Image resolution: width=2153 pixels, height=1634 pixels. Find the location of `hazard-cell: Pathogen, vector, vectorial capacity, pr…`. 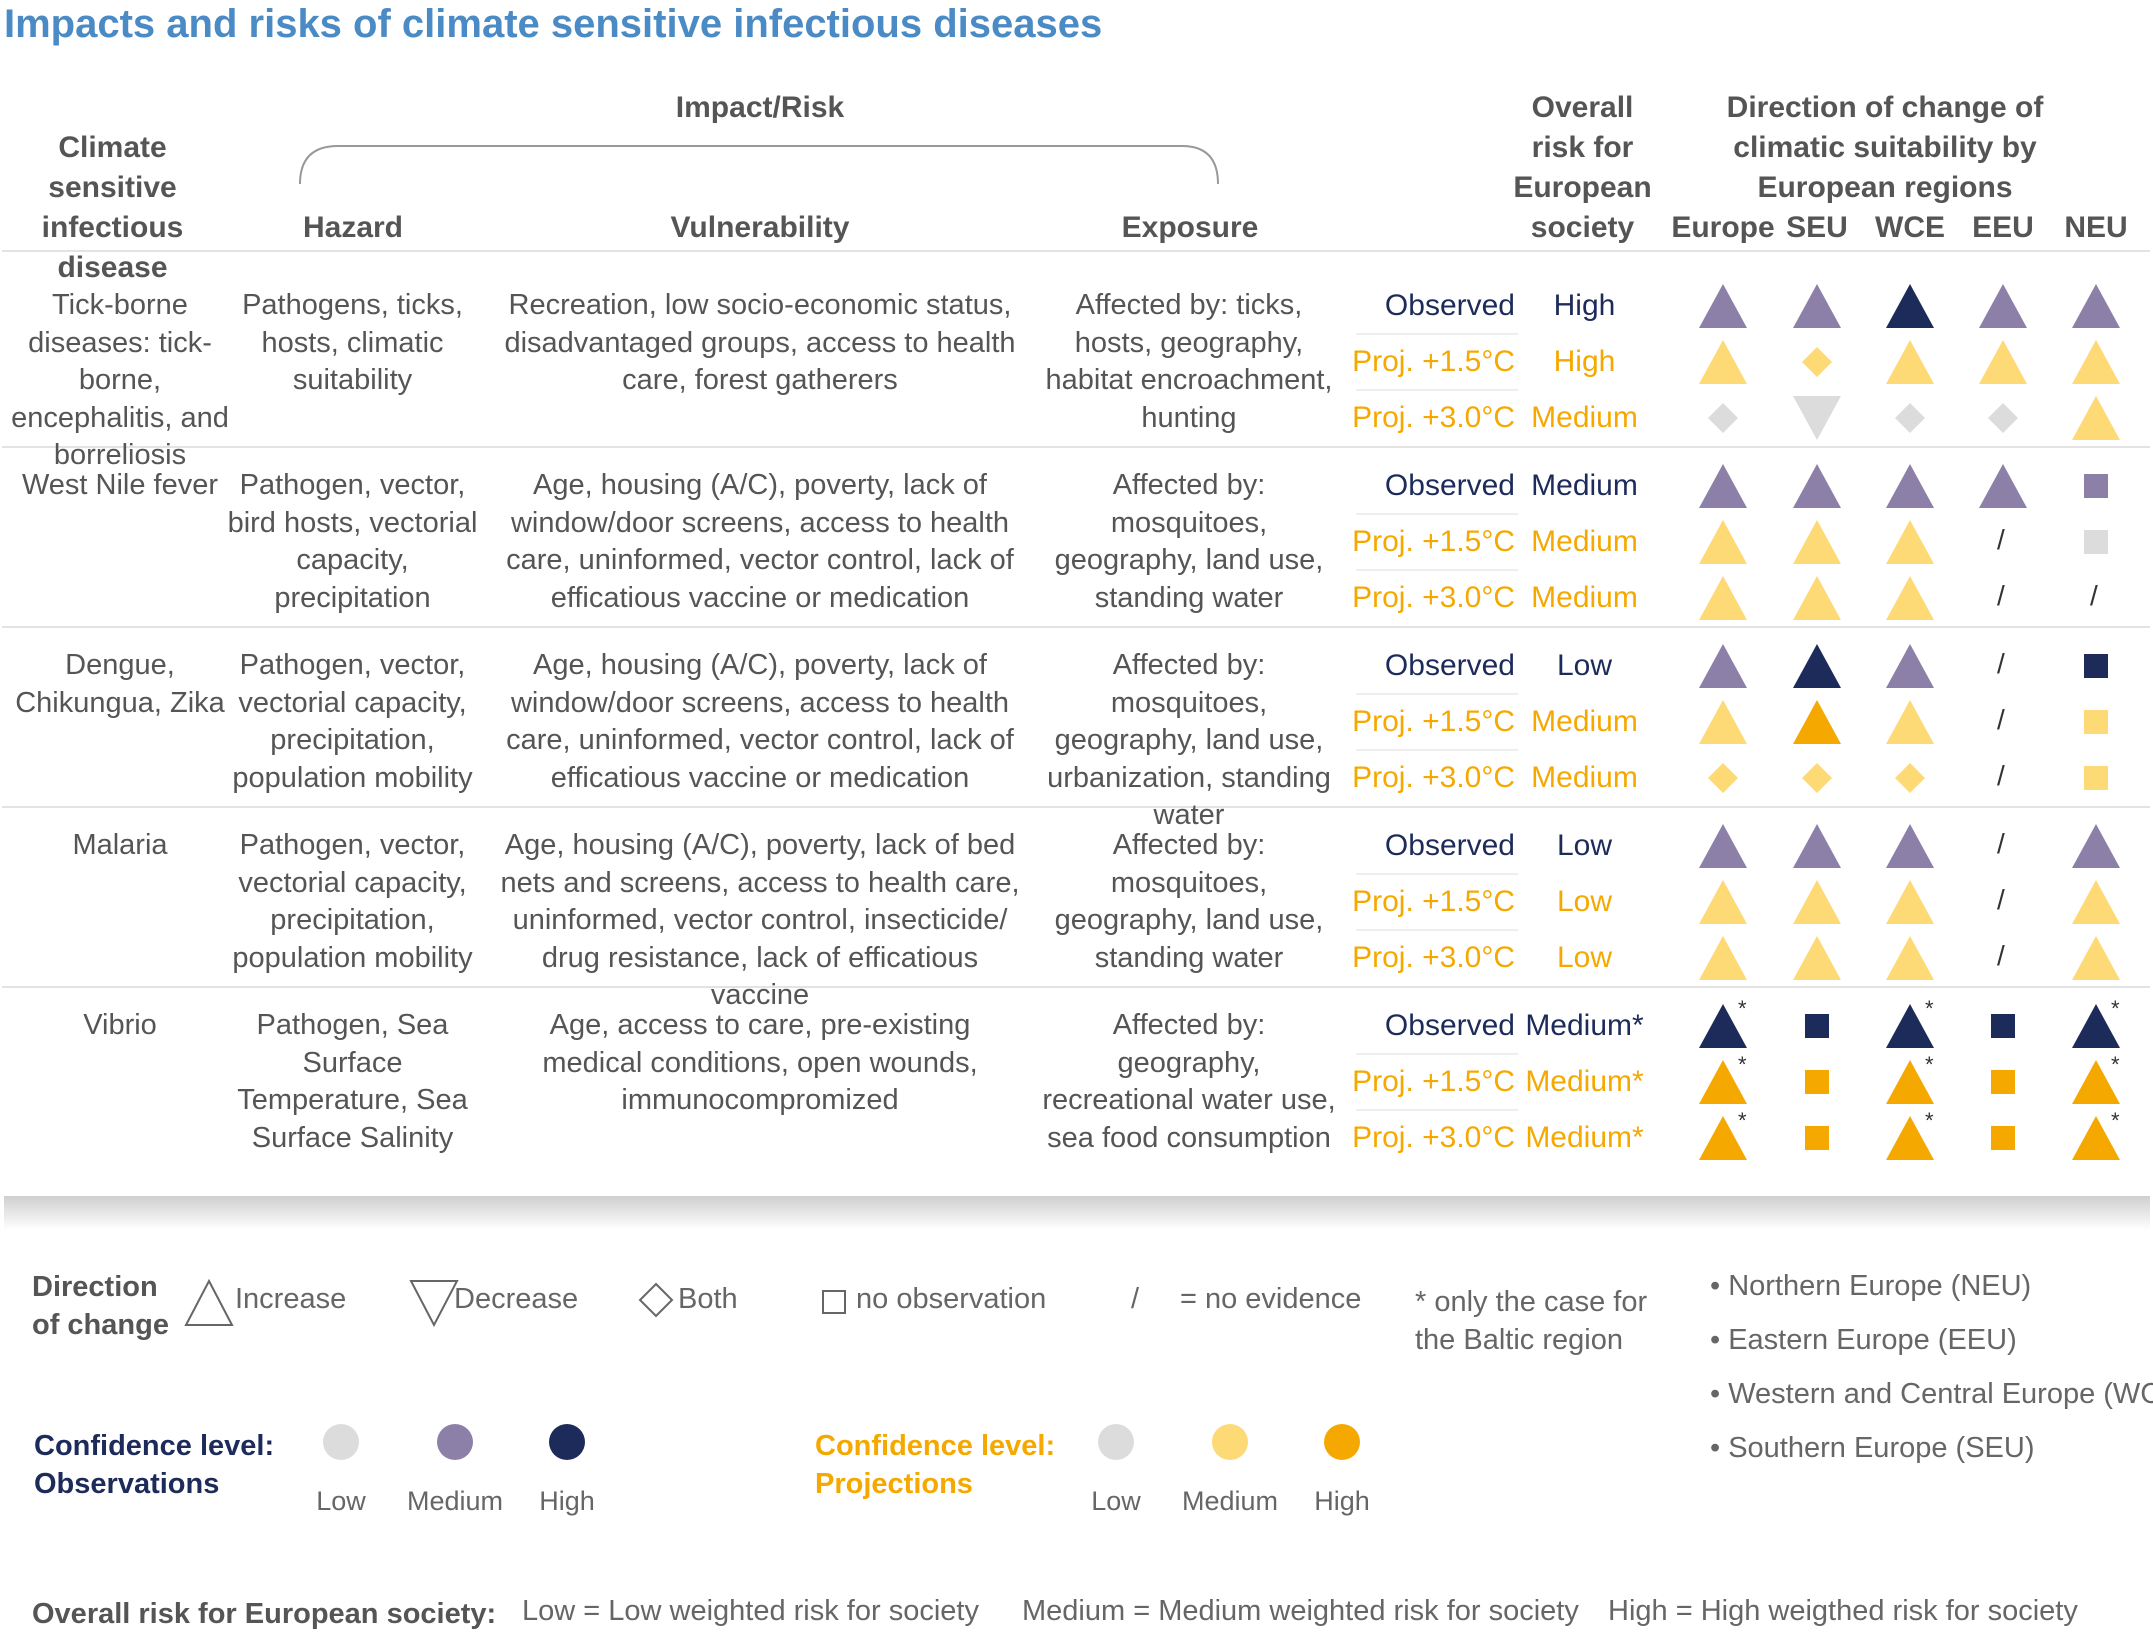

hazard-cell: Pathogen, vector, vectorial capacity, pr… is located at coordinates (352, 721).